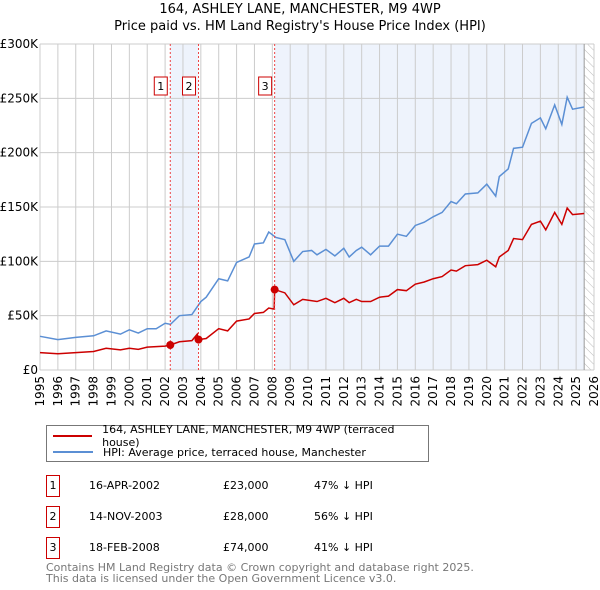 The width and height of the screenshot is (600, 590). Describe the element at coordinates (296, 517) in the screenshot. I see `transaction-row: 2 14-NOV-2003 £28,000 56% ↓ HPI` at that location.